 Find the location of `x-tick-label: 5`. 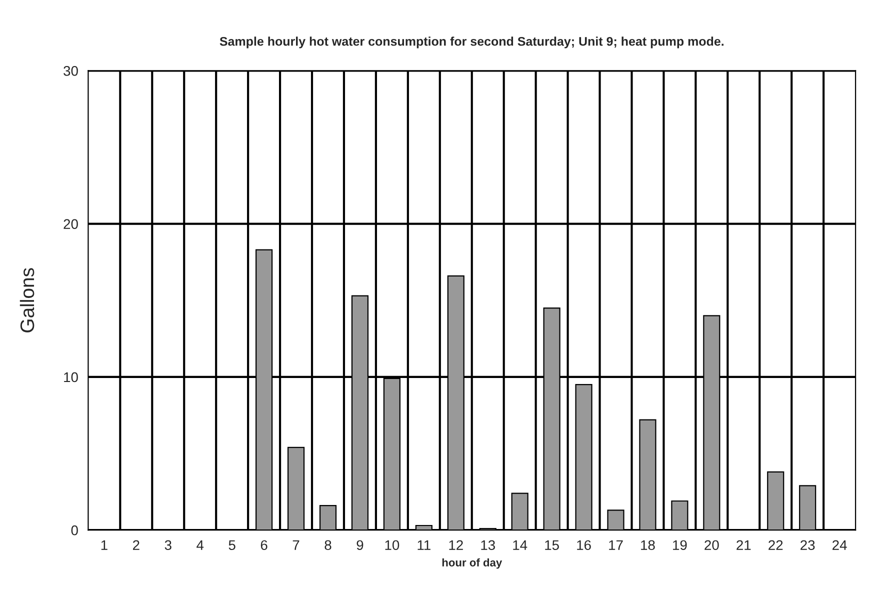

x-tick-label: 5 is located at coordinates (232, 545).